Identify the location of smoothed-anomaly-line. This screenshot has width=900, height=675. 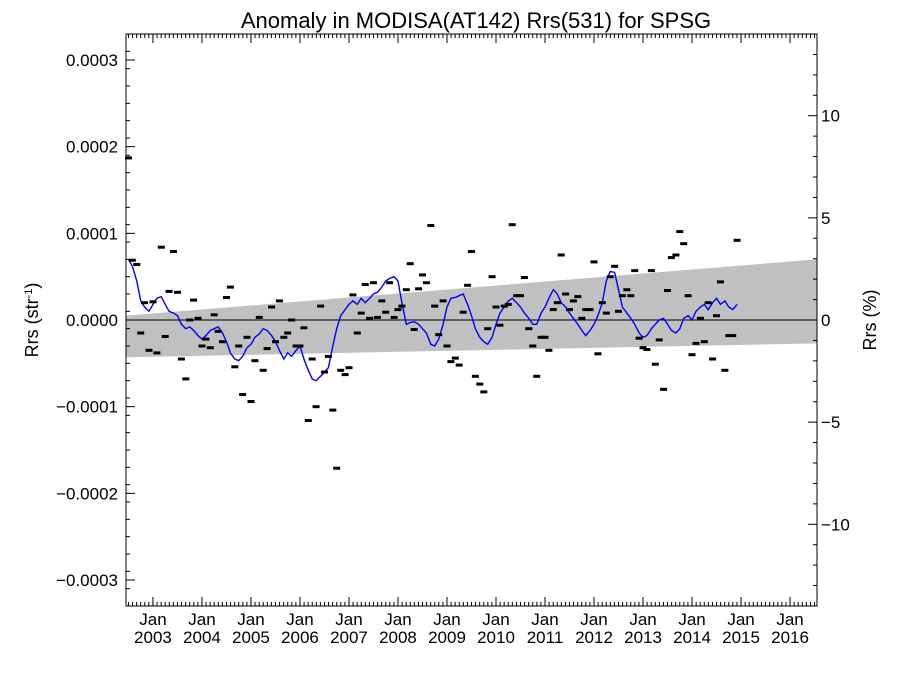
(432, 320).